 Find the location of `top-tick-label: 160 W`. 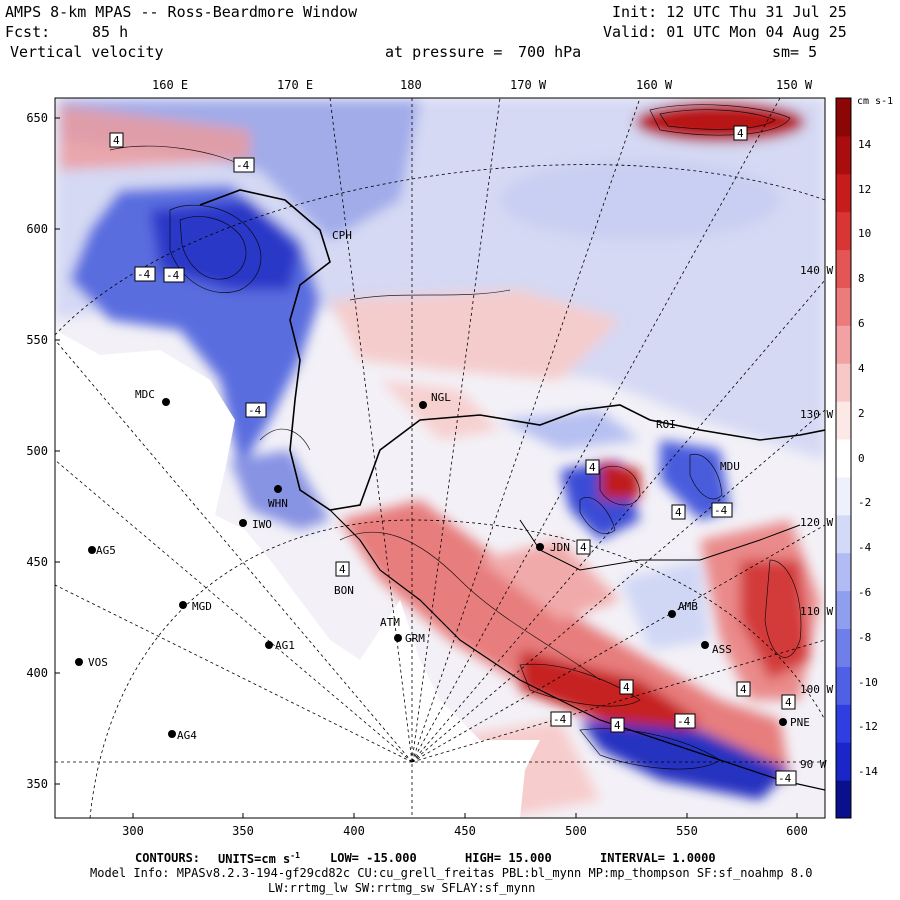

top-tick-label: 160 W is located at coordinates (654, 85).